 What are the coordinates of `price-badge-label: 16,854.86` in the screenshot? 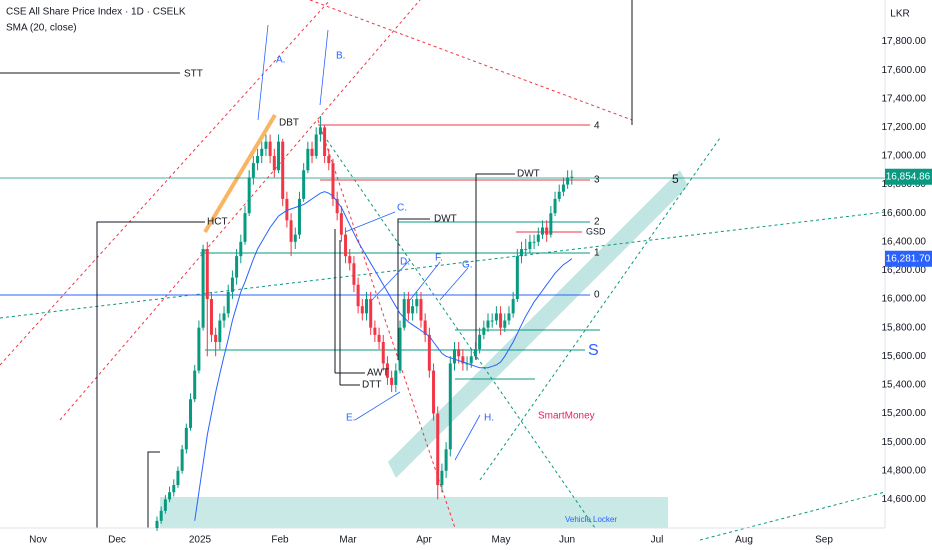 It's located at (908, 176).